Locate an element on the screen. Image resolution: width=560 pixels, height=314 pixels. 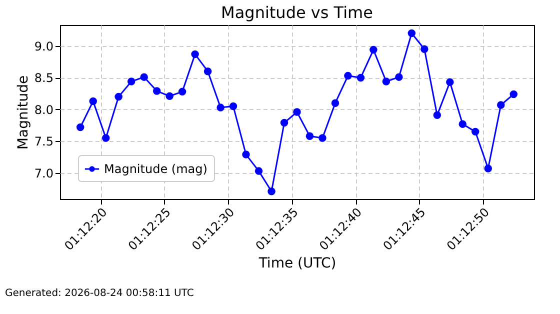
y-tick-label: 8.5 is located at coordinates (44, 78).